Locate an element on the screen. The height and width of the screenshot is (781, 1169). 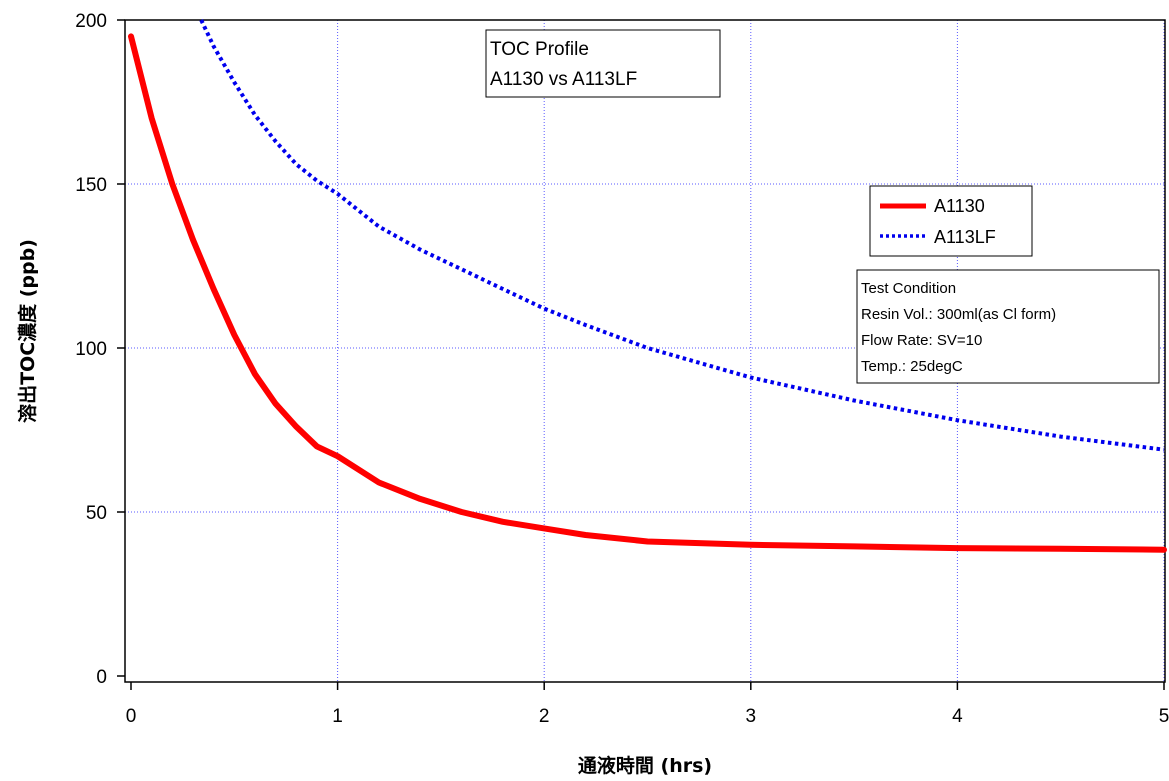
title-line-2: A1130 vs A113LF is located at coordinates (563, 79).